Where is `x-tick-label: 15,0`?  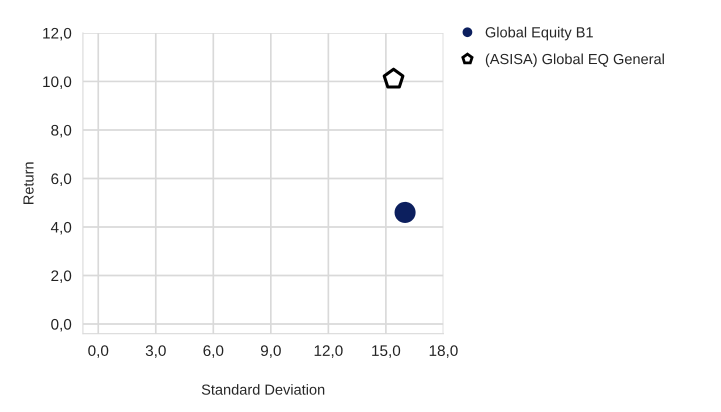
x-tick-label: 15,0 is located at coordinates (386, 351).